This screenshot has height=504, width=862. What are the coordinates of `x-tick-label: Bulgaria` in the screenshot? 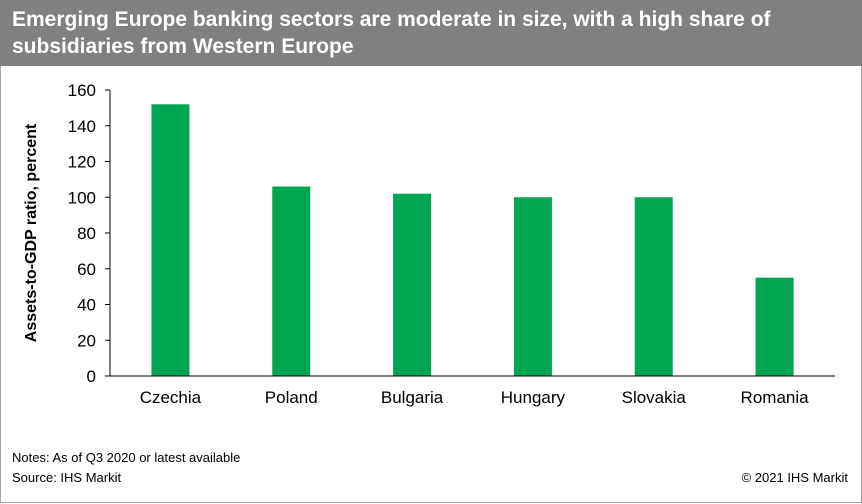 It's located at (412, 397).